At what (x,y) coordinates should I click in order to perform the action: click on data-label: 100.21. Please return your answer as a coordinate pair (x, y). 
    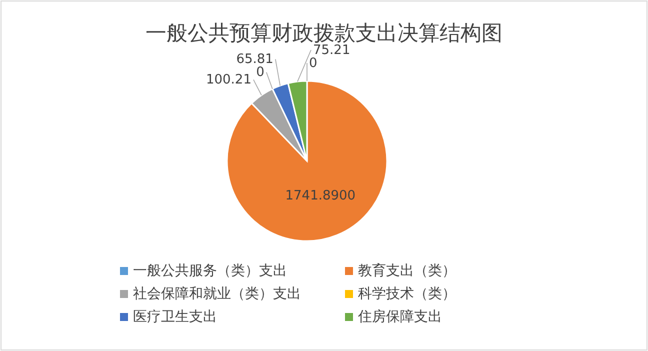
    Looking at the image, I should click on (229, 80).